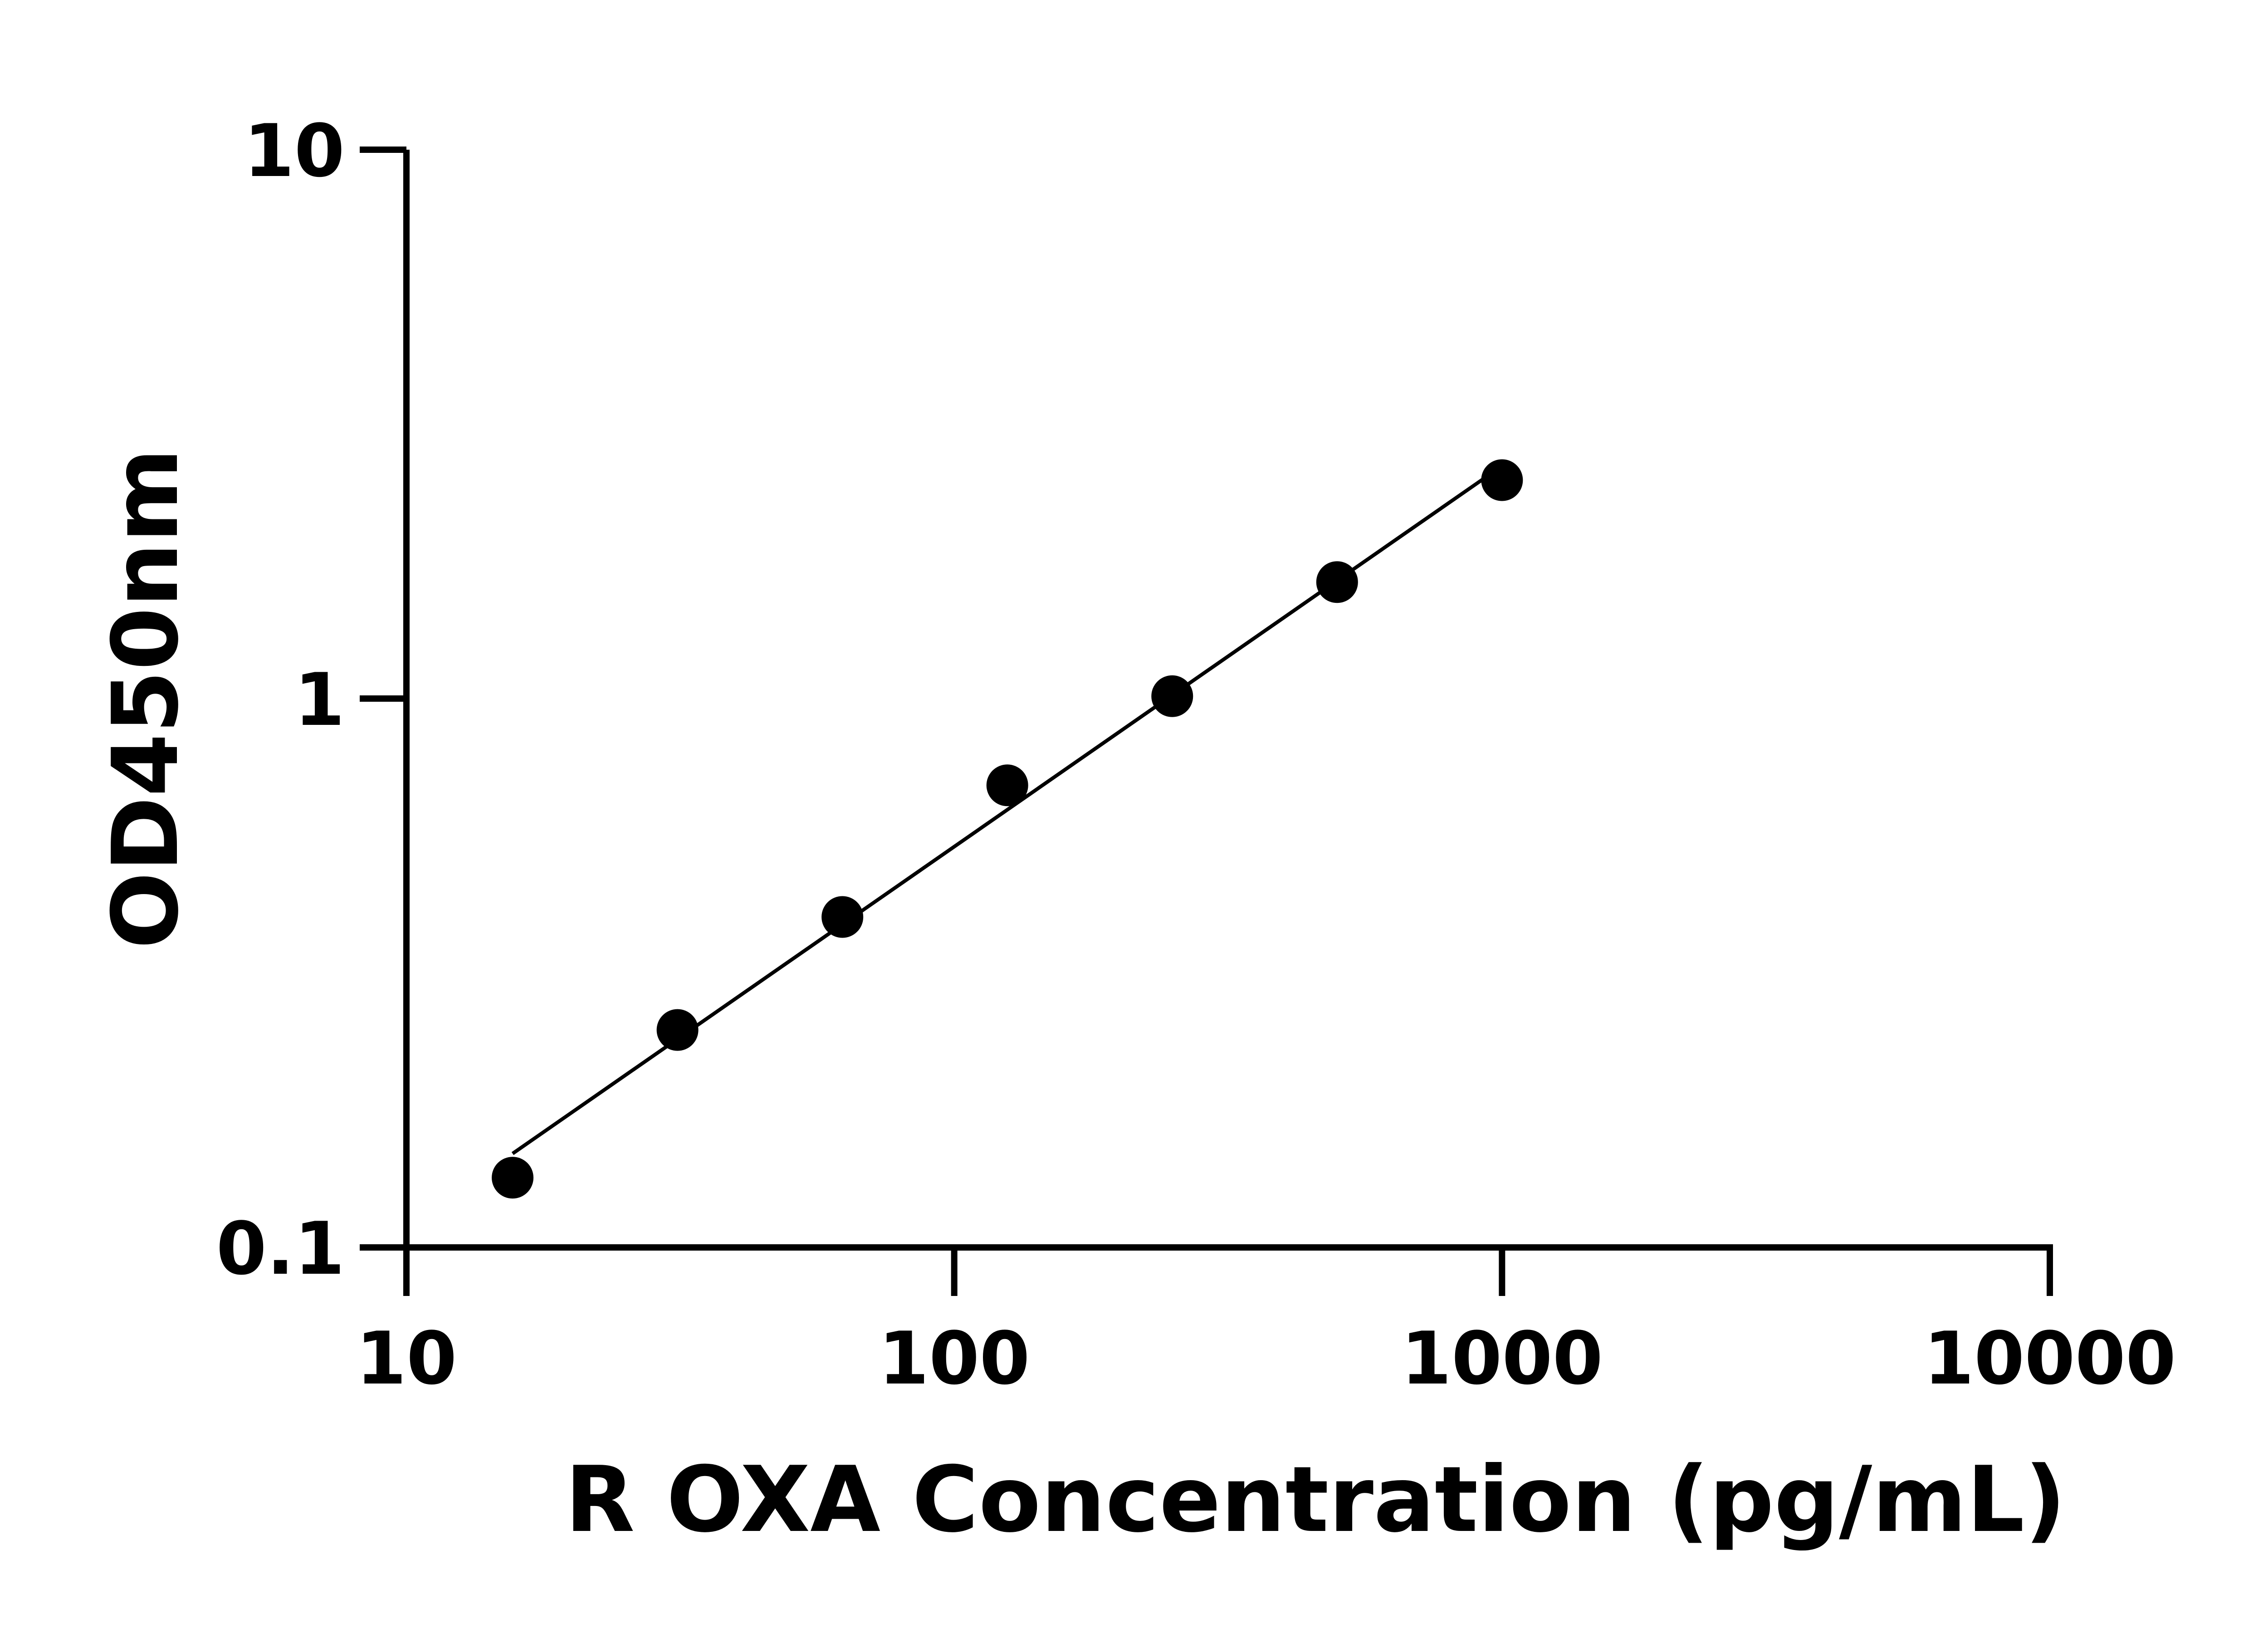 Image resolution: width=2268 pixels, height=1633 pixels. What do you see at coordinates (281, 1248) in the screenshot?
I see `y-tick-label: 0.1` at bounding box center [281, 1248].